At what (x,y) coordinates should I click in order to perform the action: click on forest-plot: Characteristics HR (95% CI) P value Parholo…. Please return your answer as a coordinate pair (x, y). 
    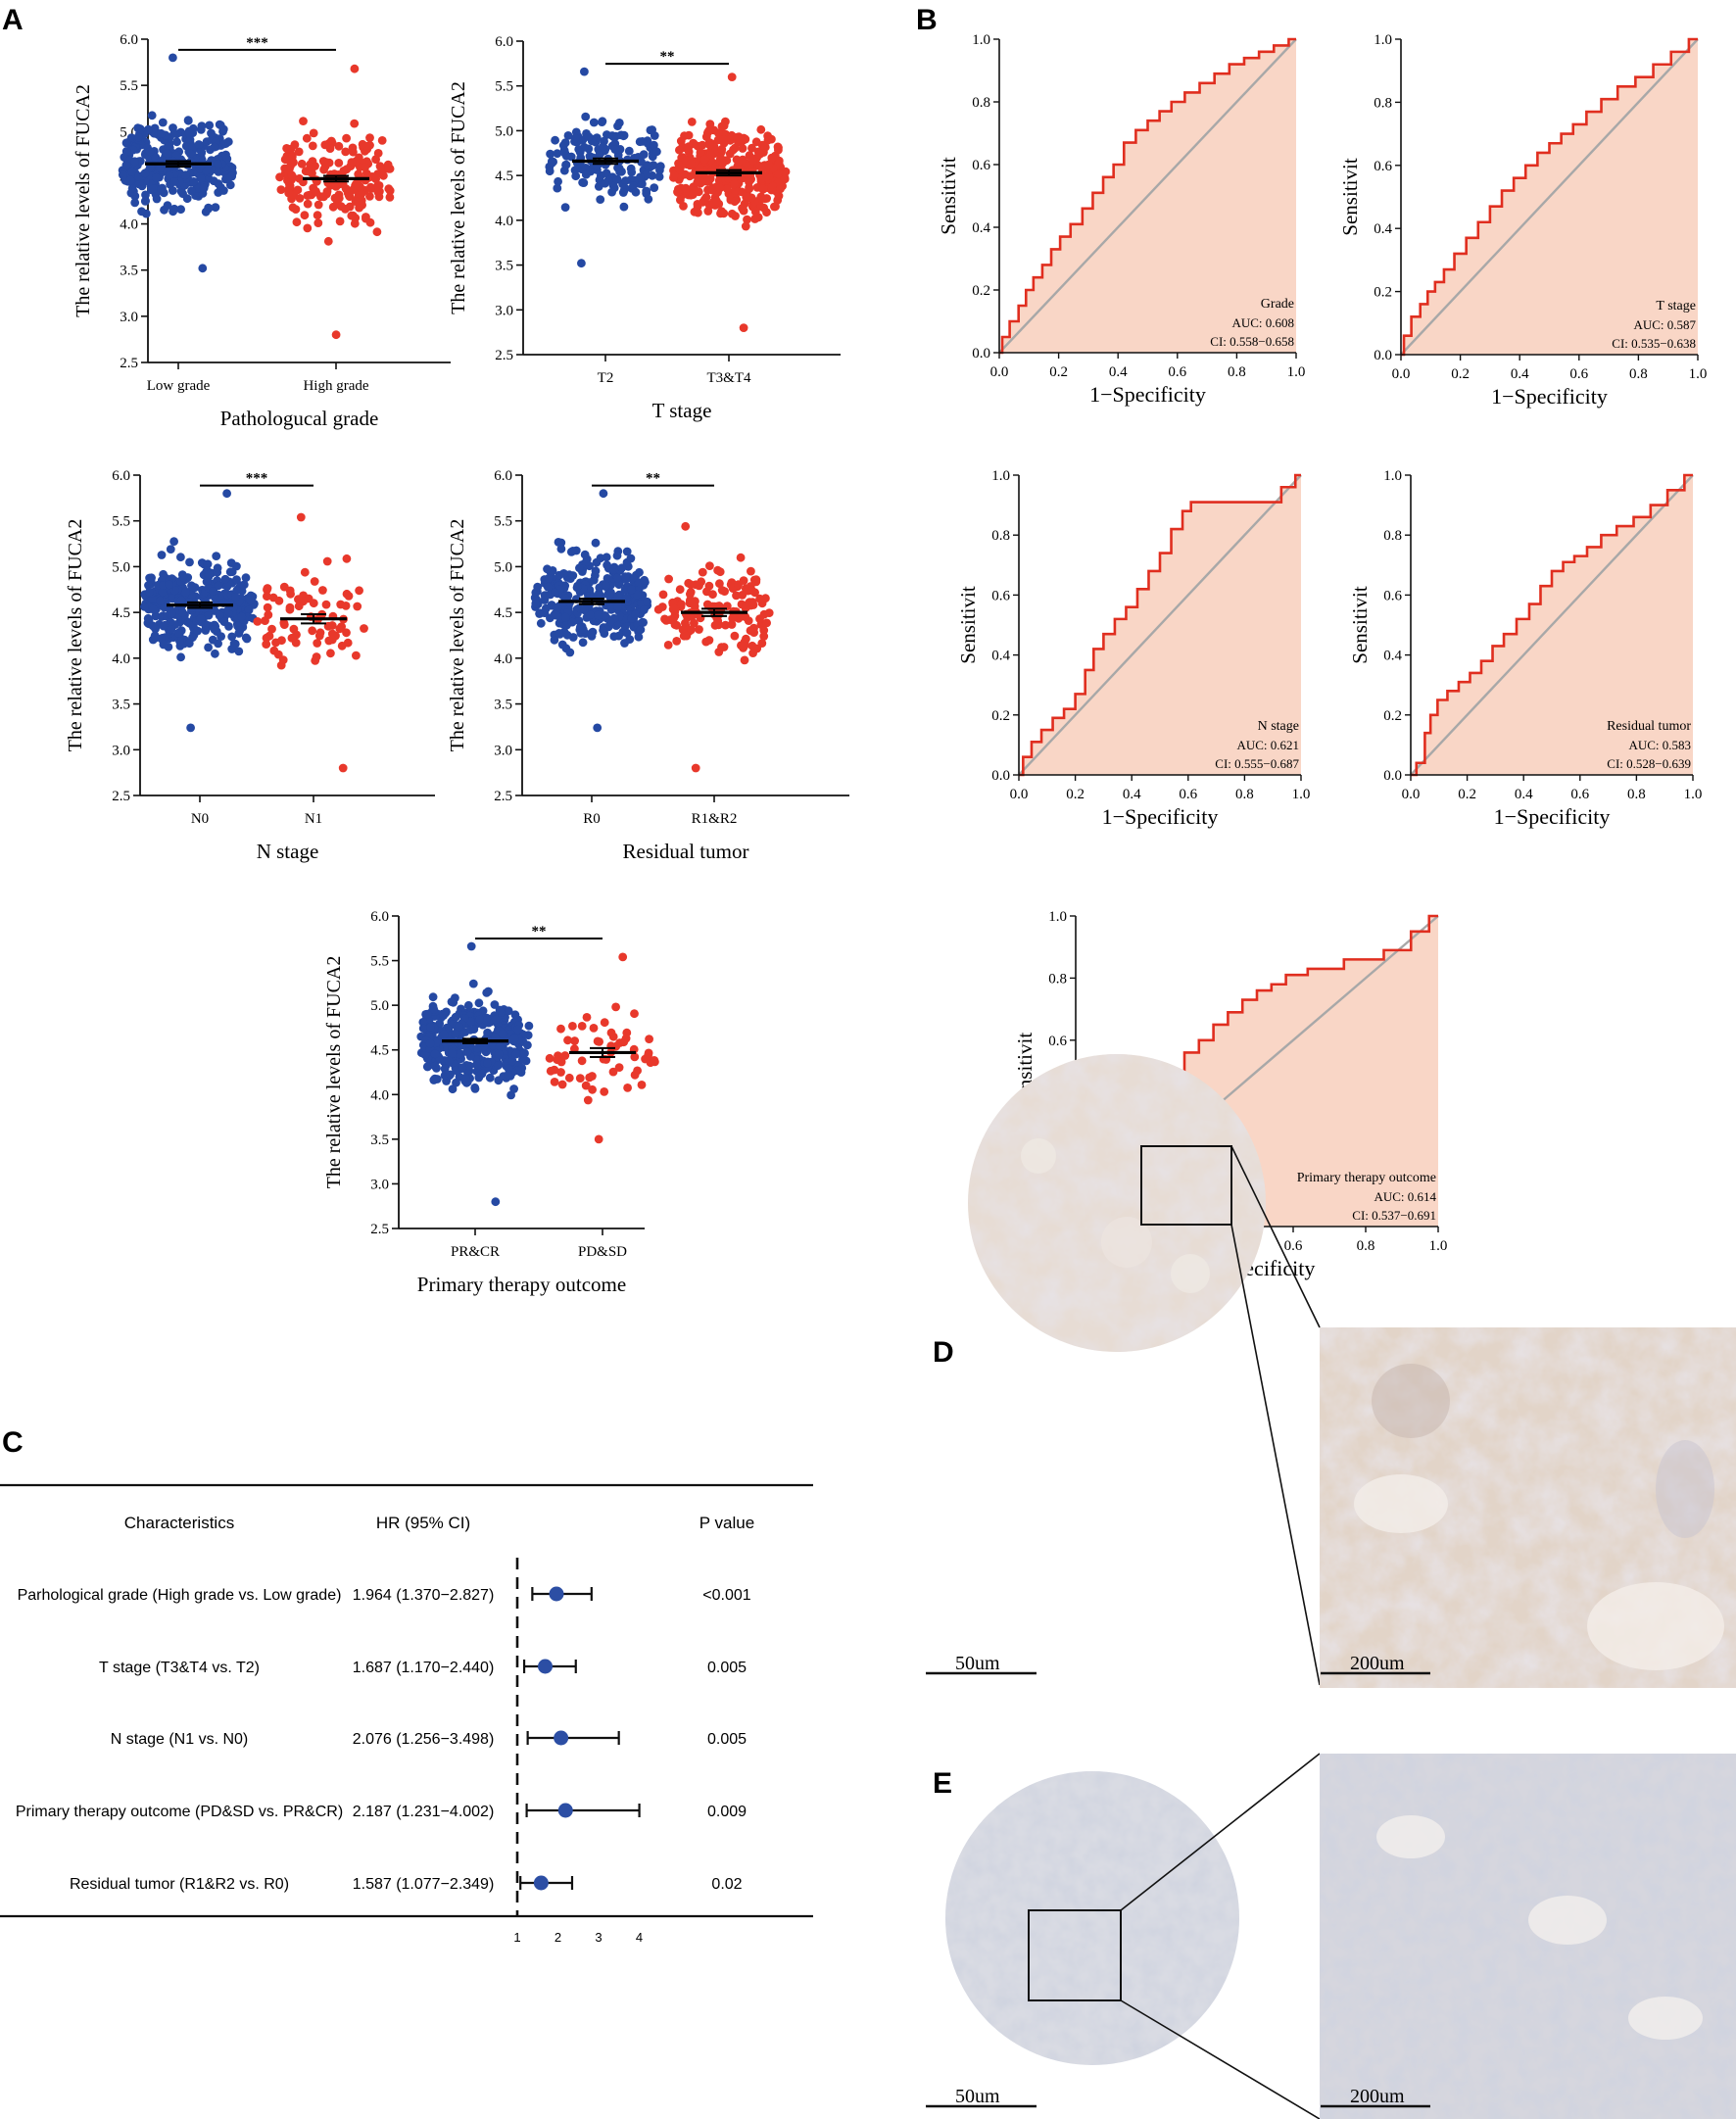
    Looking at the image, I should click on (406, 1714).